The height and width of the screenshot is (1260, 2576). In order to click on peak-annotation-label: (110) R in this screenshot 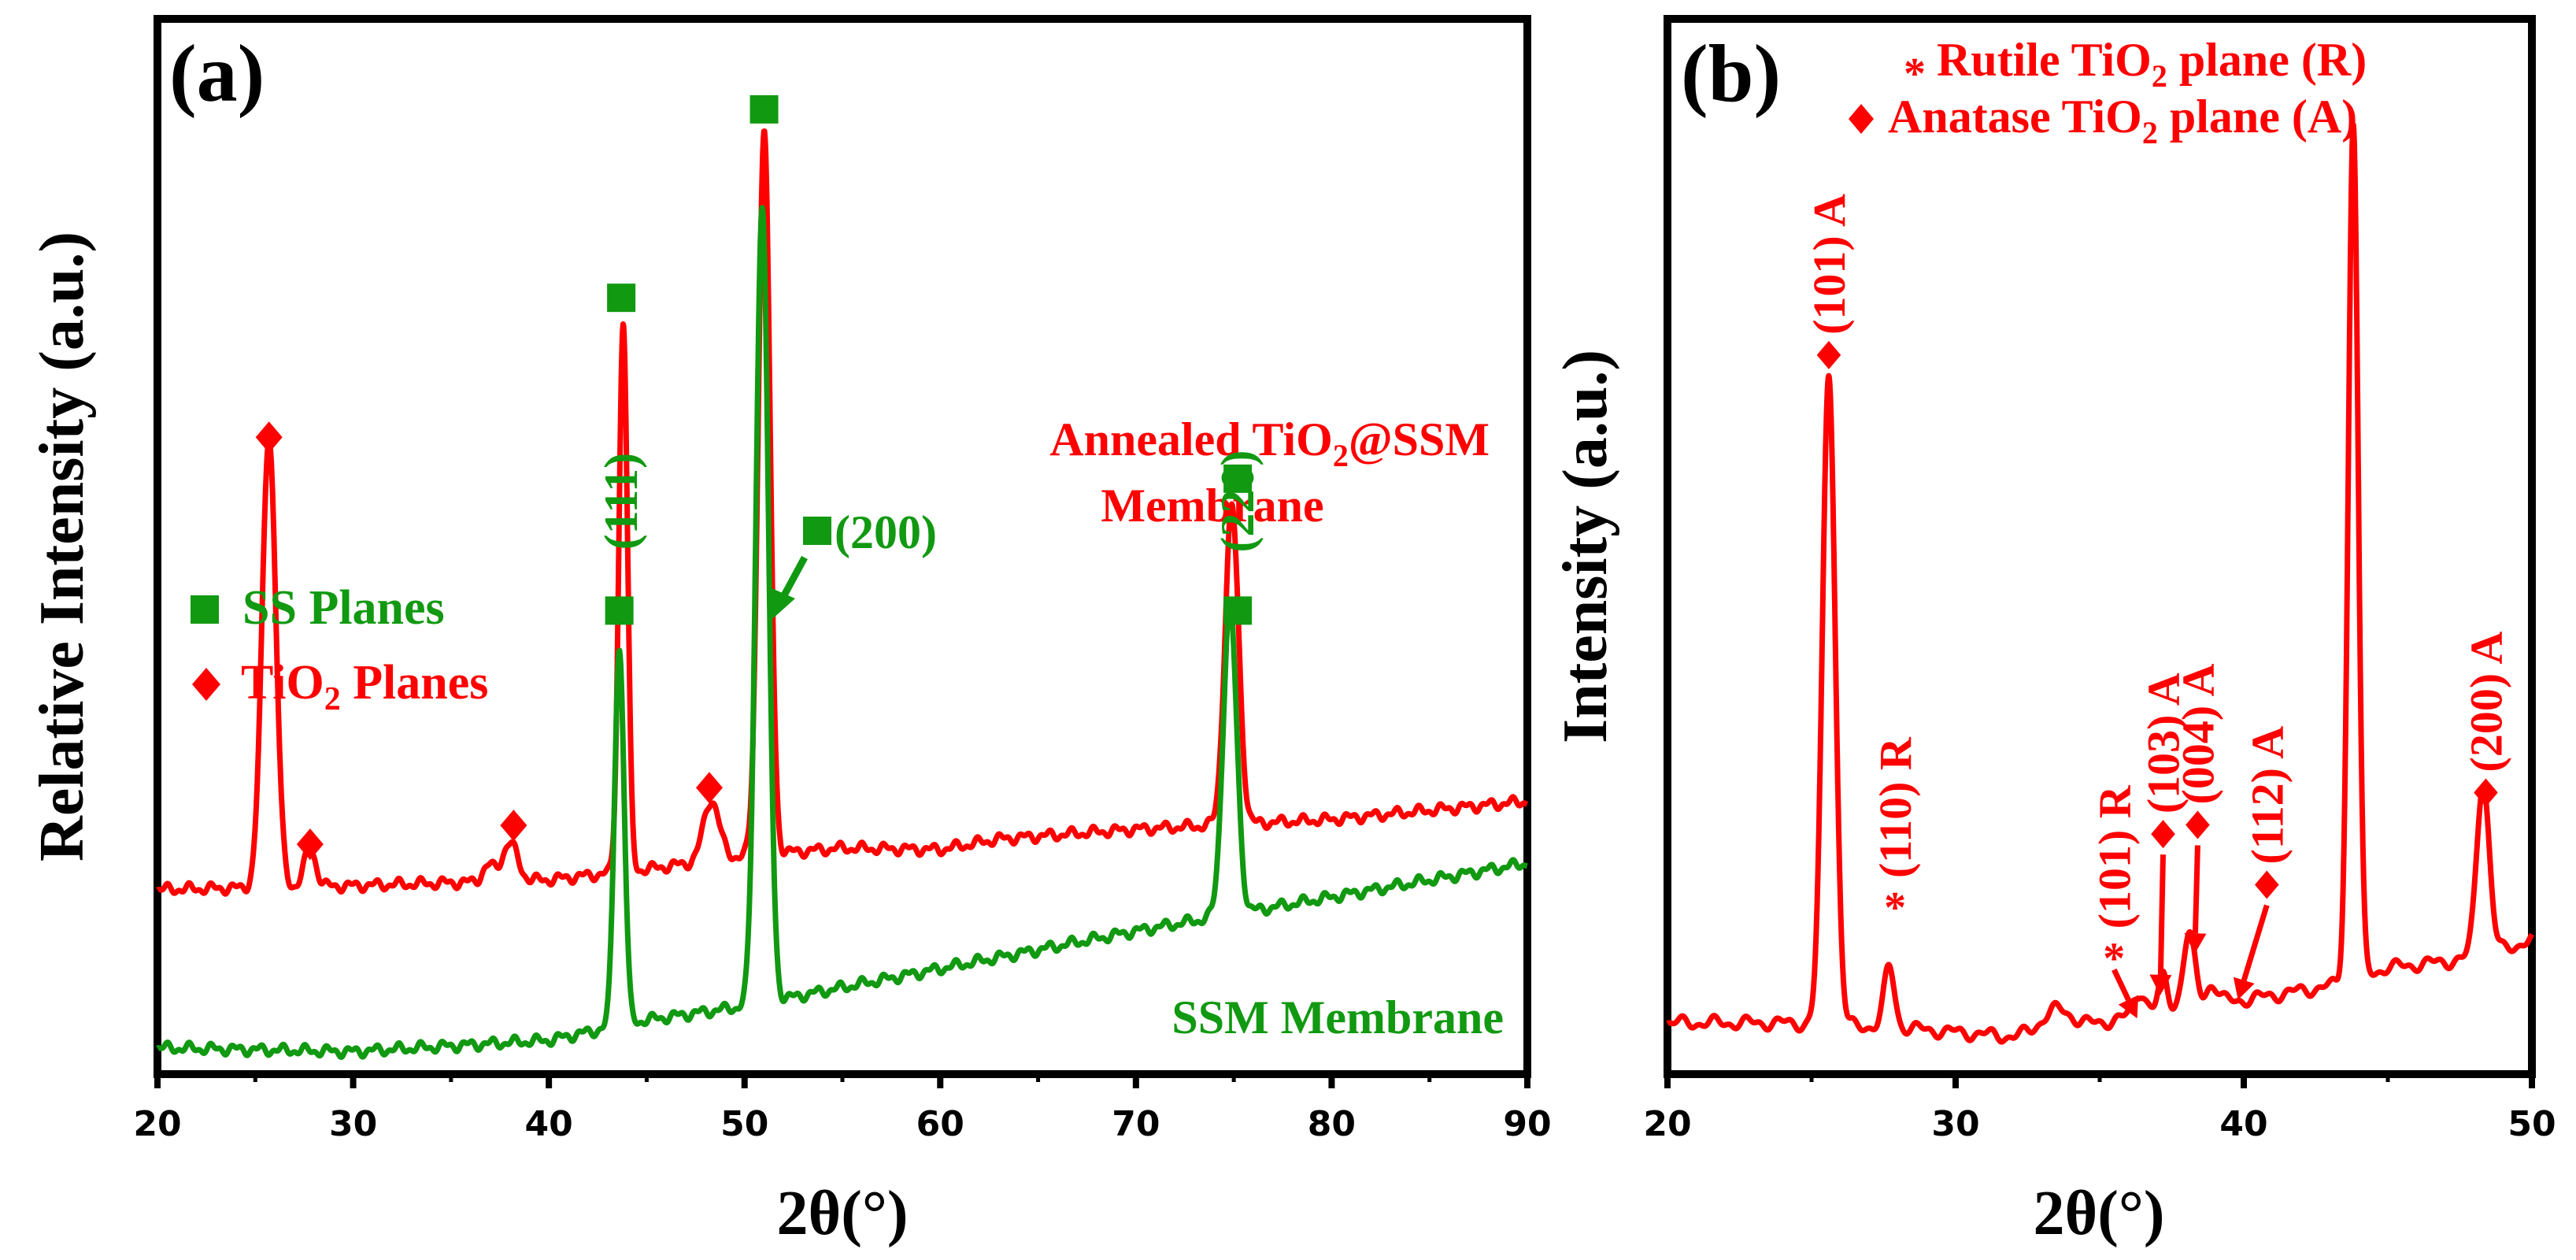, I will do `click(1895, 807)`.